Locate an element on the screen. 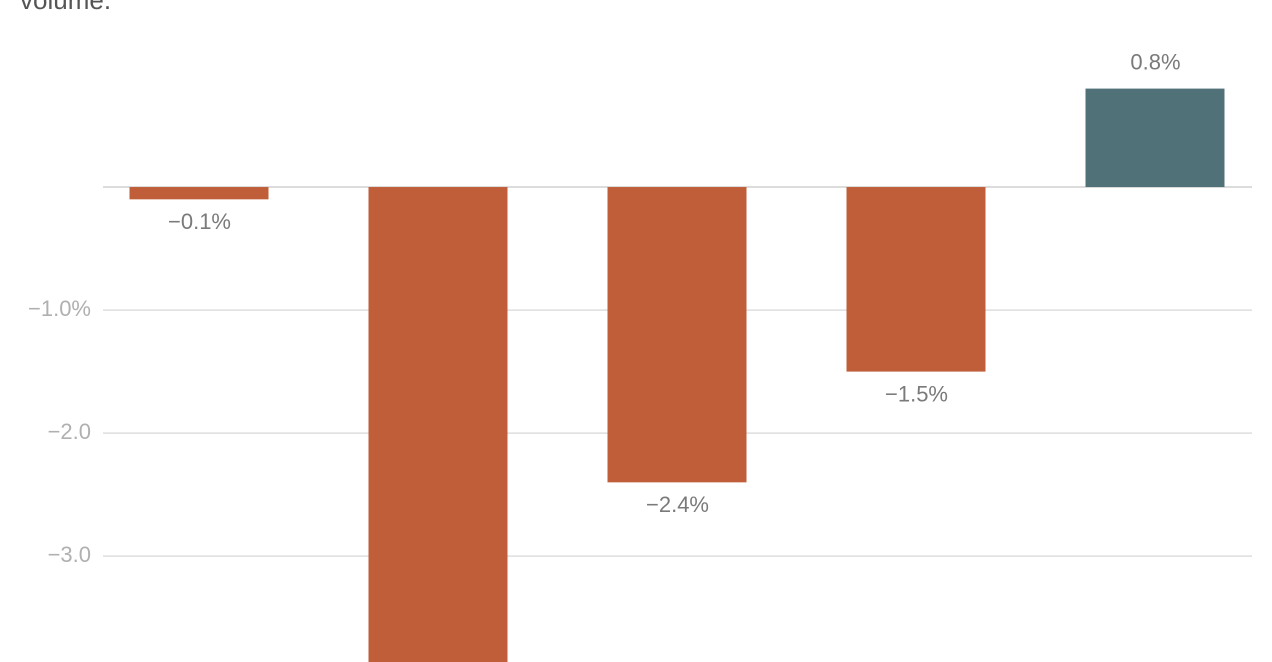 The image size is (1272, 662). y-tick-label: −2.0 is located at coordinates (69, 431).